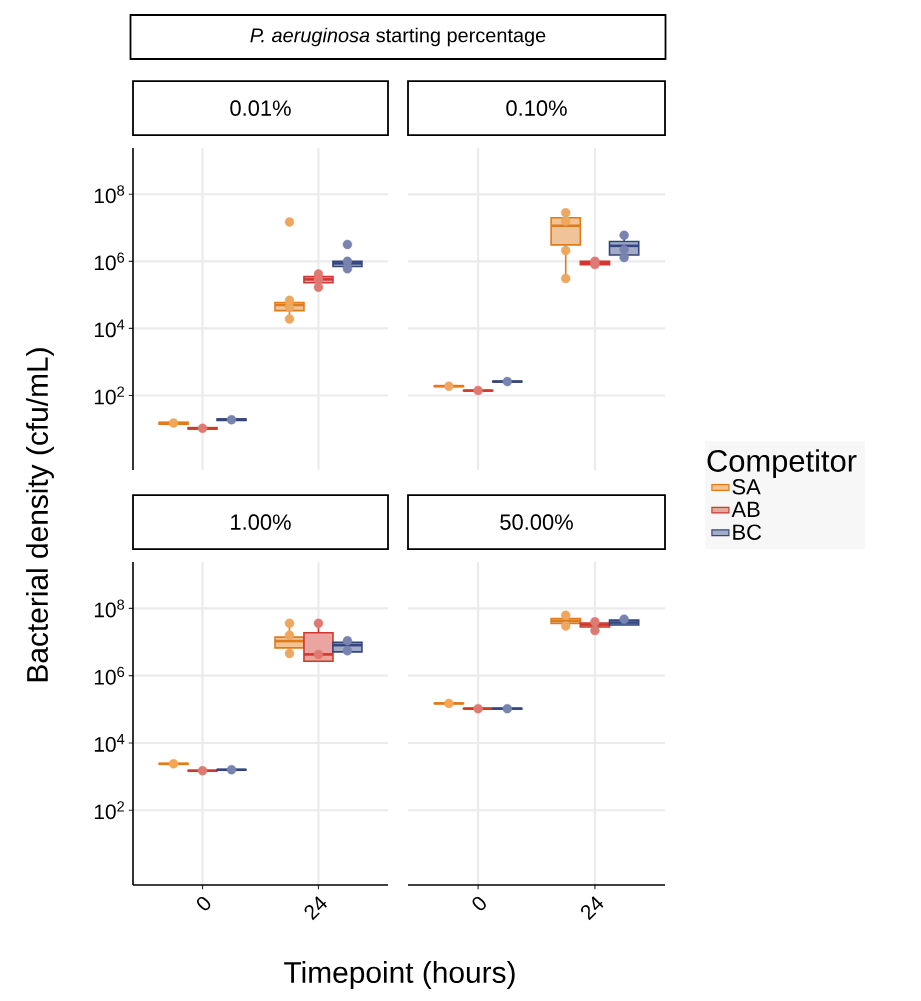  I want to click on chart-title: 1.00%, so click(261, 522).